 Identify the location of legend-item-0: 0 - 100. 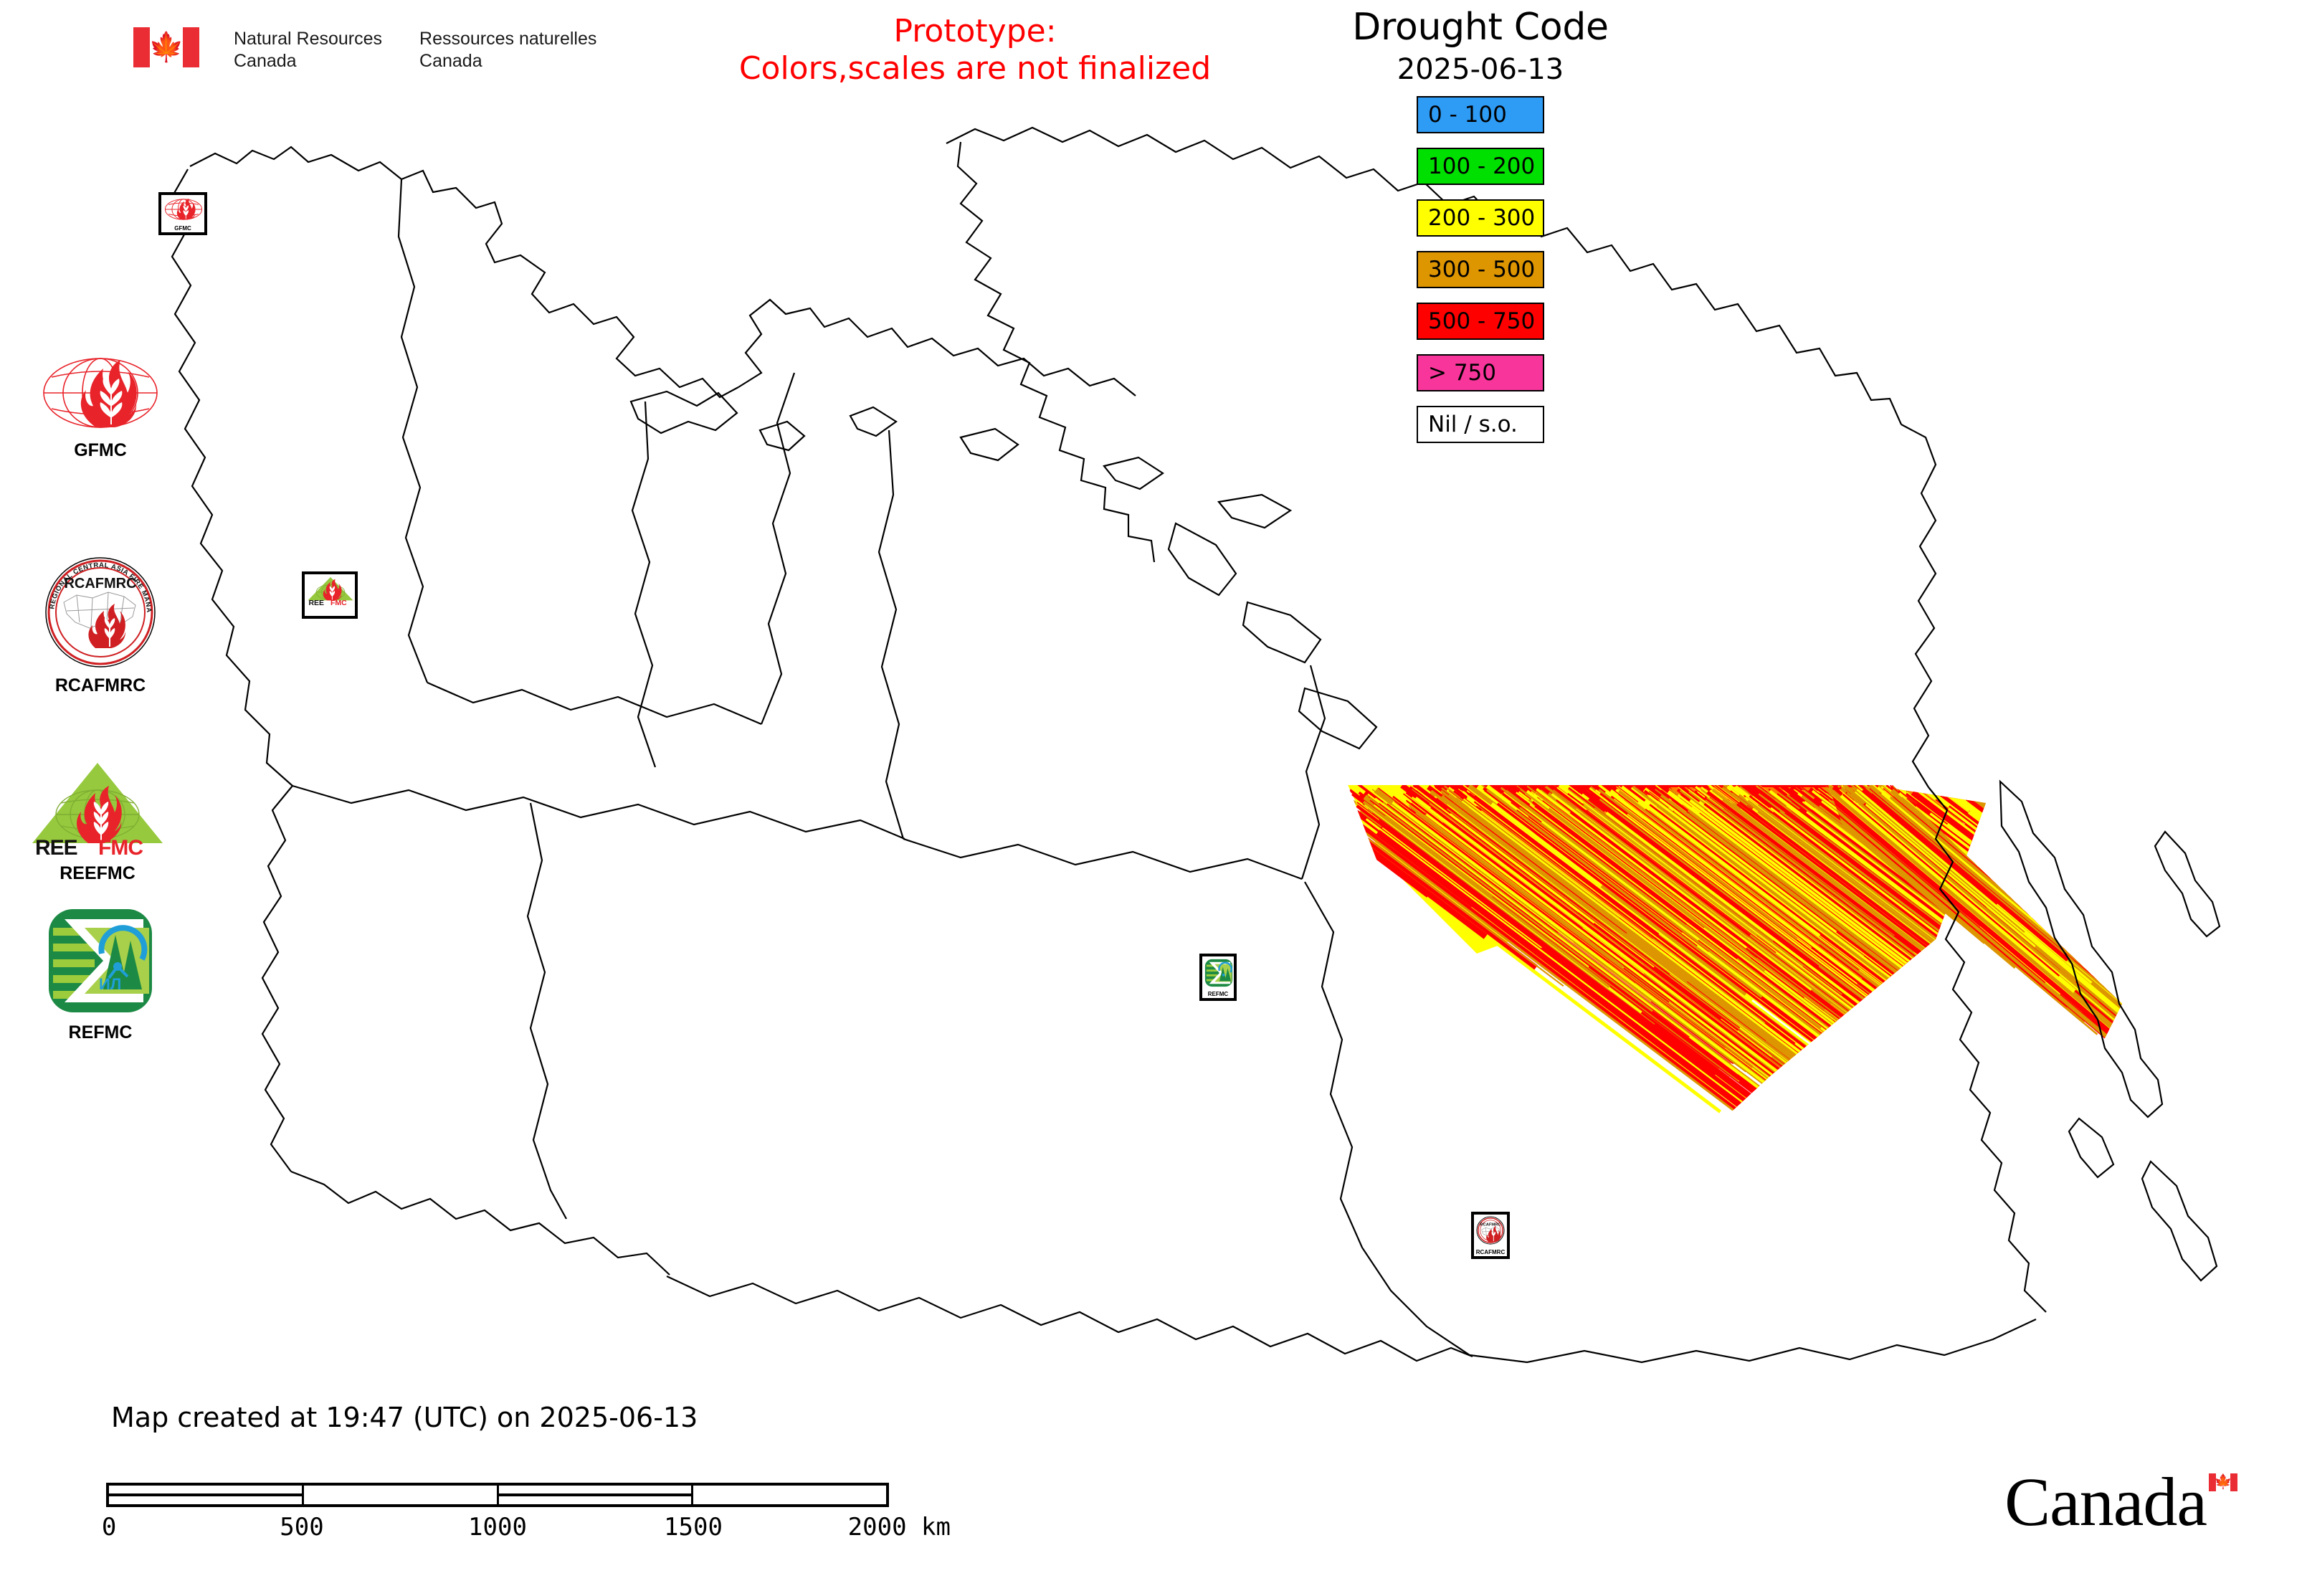
(1481, 114).